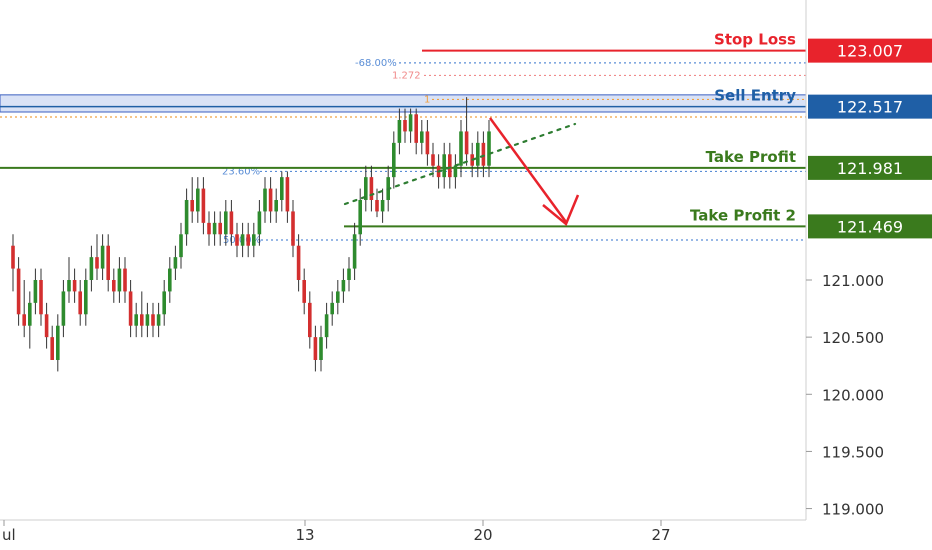  Describe the element at coordinates (870, 107) in the screenshot. I see `price-box-label: 122.517` at that location.